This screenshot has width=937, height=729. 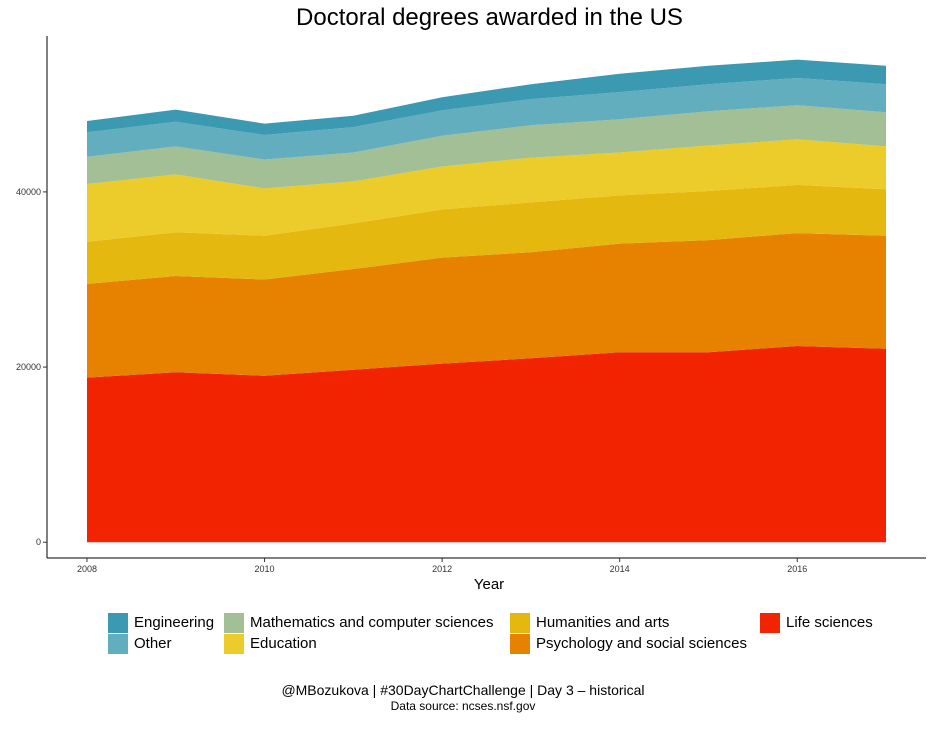 I want to click on legend-item-engineering: Engineering, so click(x=161, y=622).